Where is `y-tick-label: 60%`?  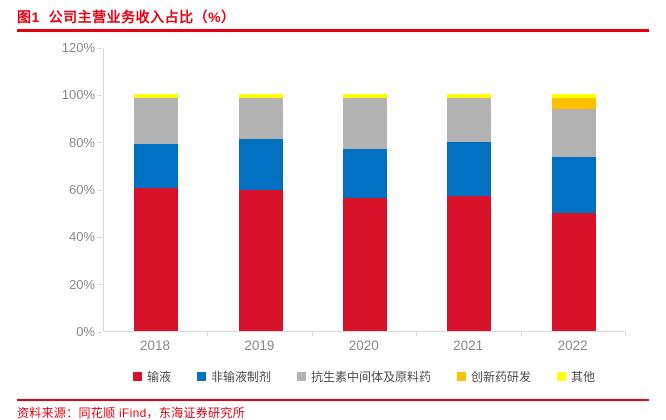
y-tick-label: 60% is located at coordinates (81, 189).